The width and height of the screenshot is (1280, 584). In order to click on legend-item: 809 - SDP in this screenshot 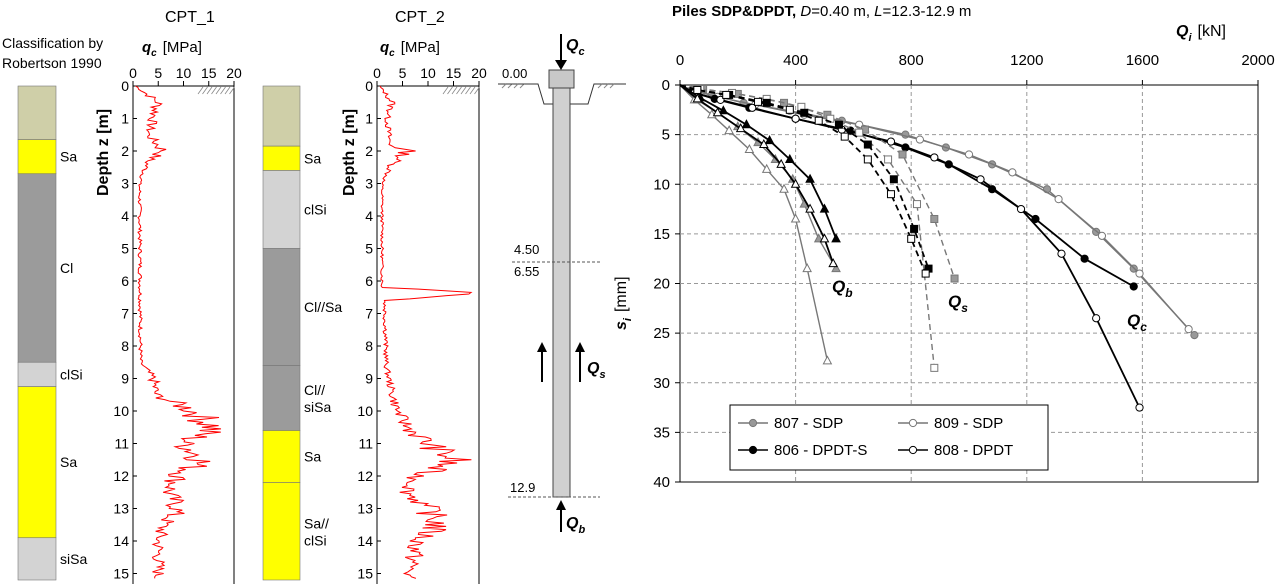, I will do `click(950, 423)`.